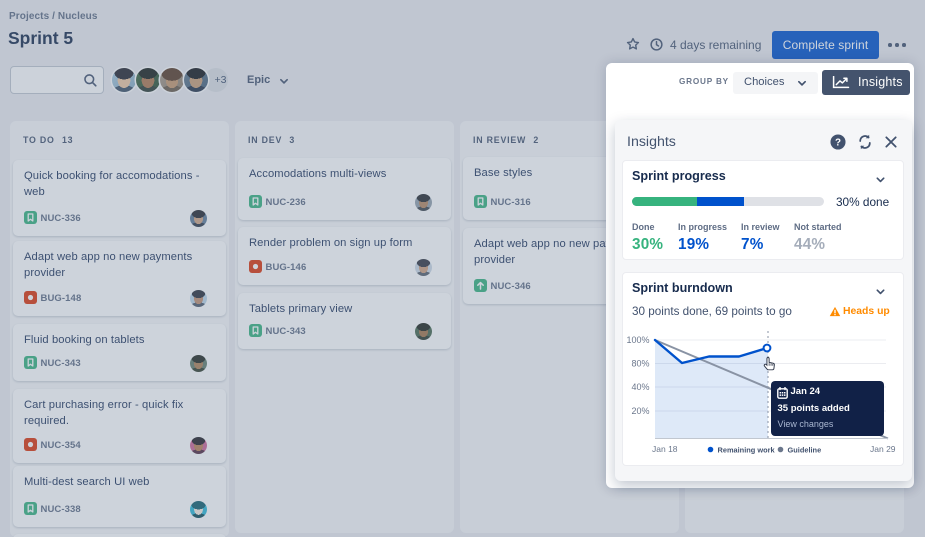 The image size is (925, 537). What do you see at coordinates (883, 449) in the screenshot?
I see `svg-text: Jan 29` at bounding box center [883, 449].